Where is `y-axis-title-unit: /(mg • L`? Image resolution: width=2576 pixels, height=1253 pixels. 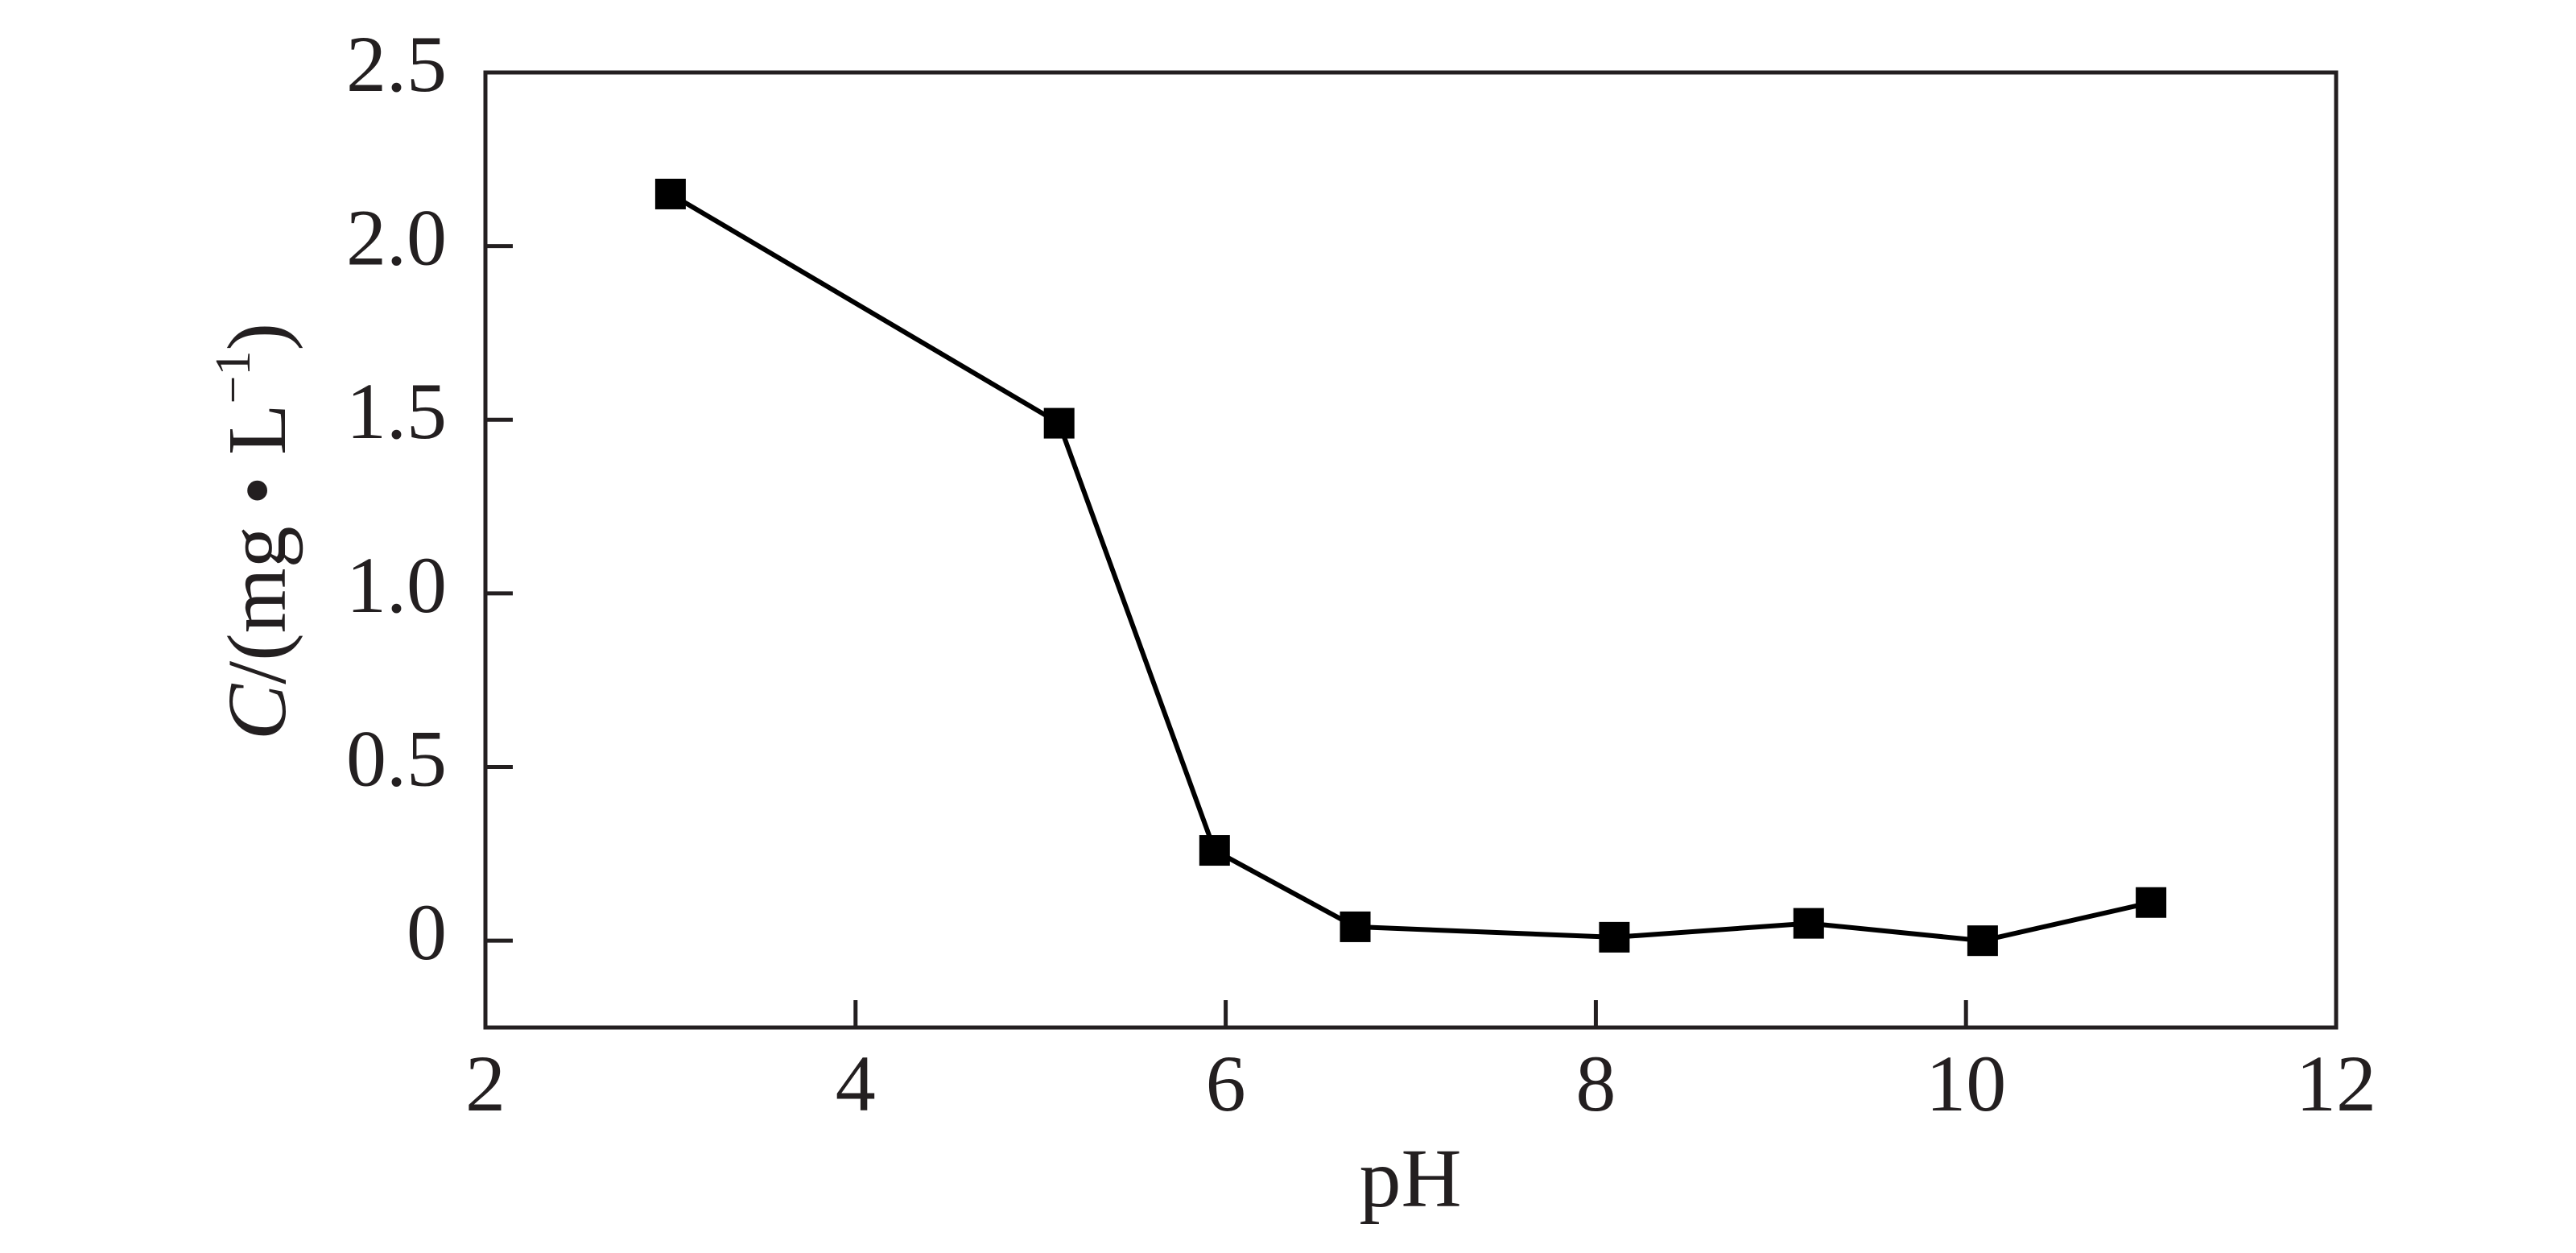 y-axis-title-unit: /(mg • L is located at coordinates (257, 543).